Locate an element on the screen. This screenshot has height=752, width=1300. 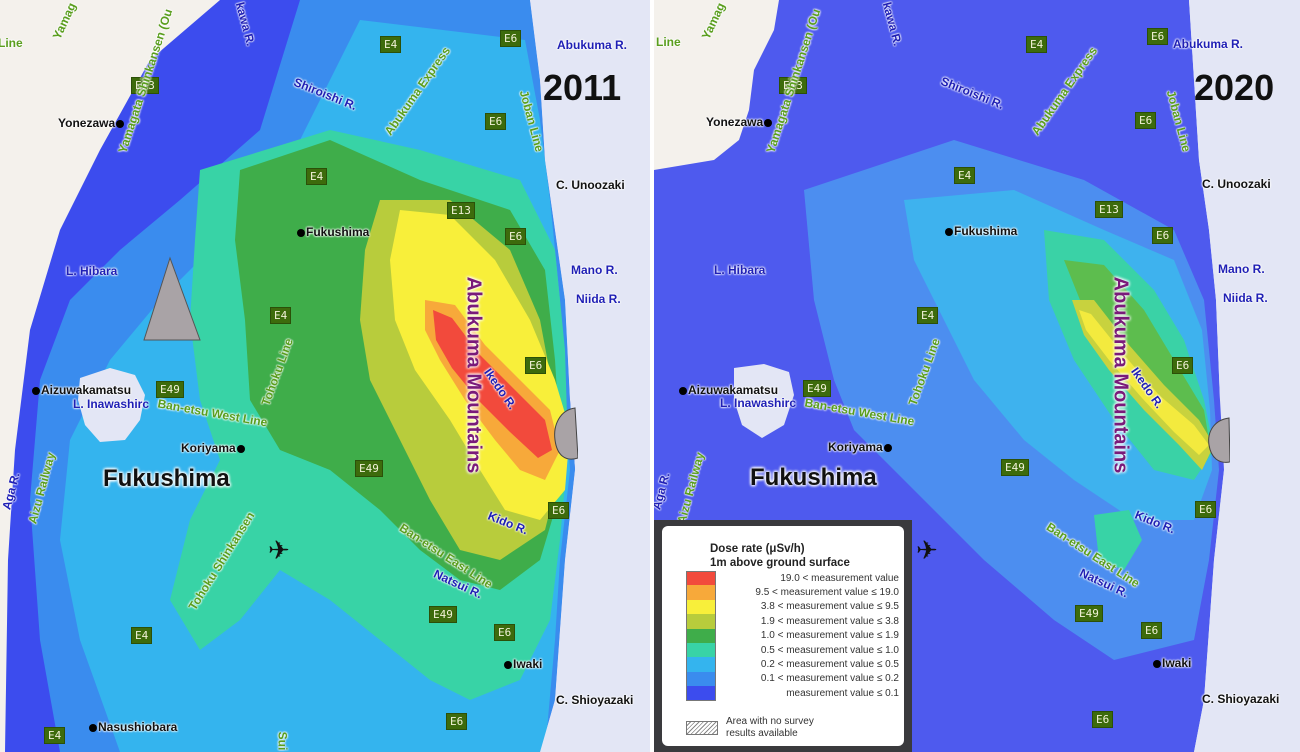
legend-entry: 9.5 < measurement value ≤ 19.0 is located at coordinates (792, 592).